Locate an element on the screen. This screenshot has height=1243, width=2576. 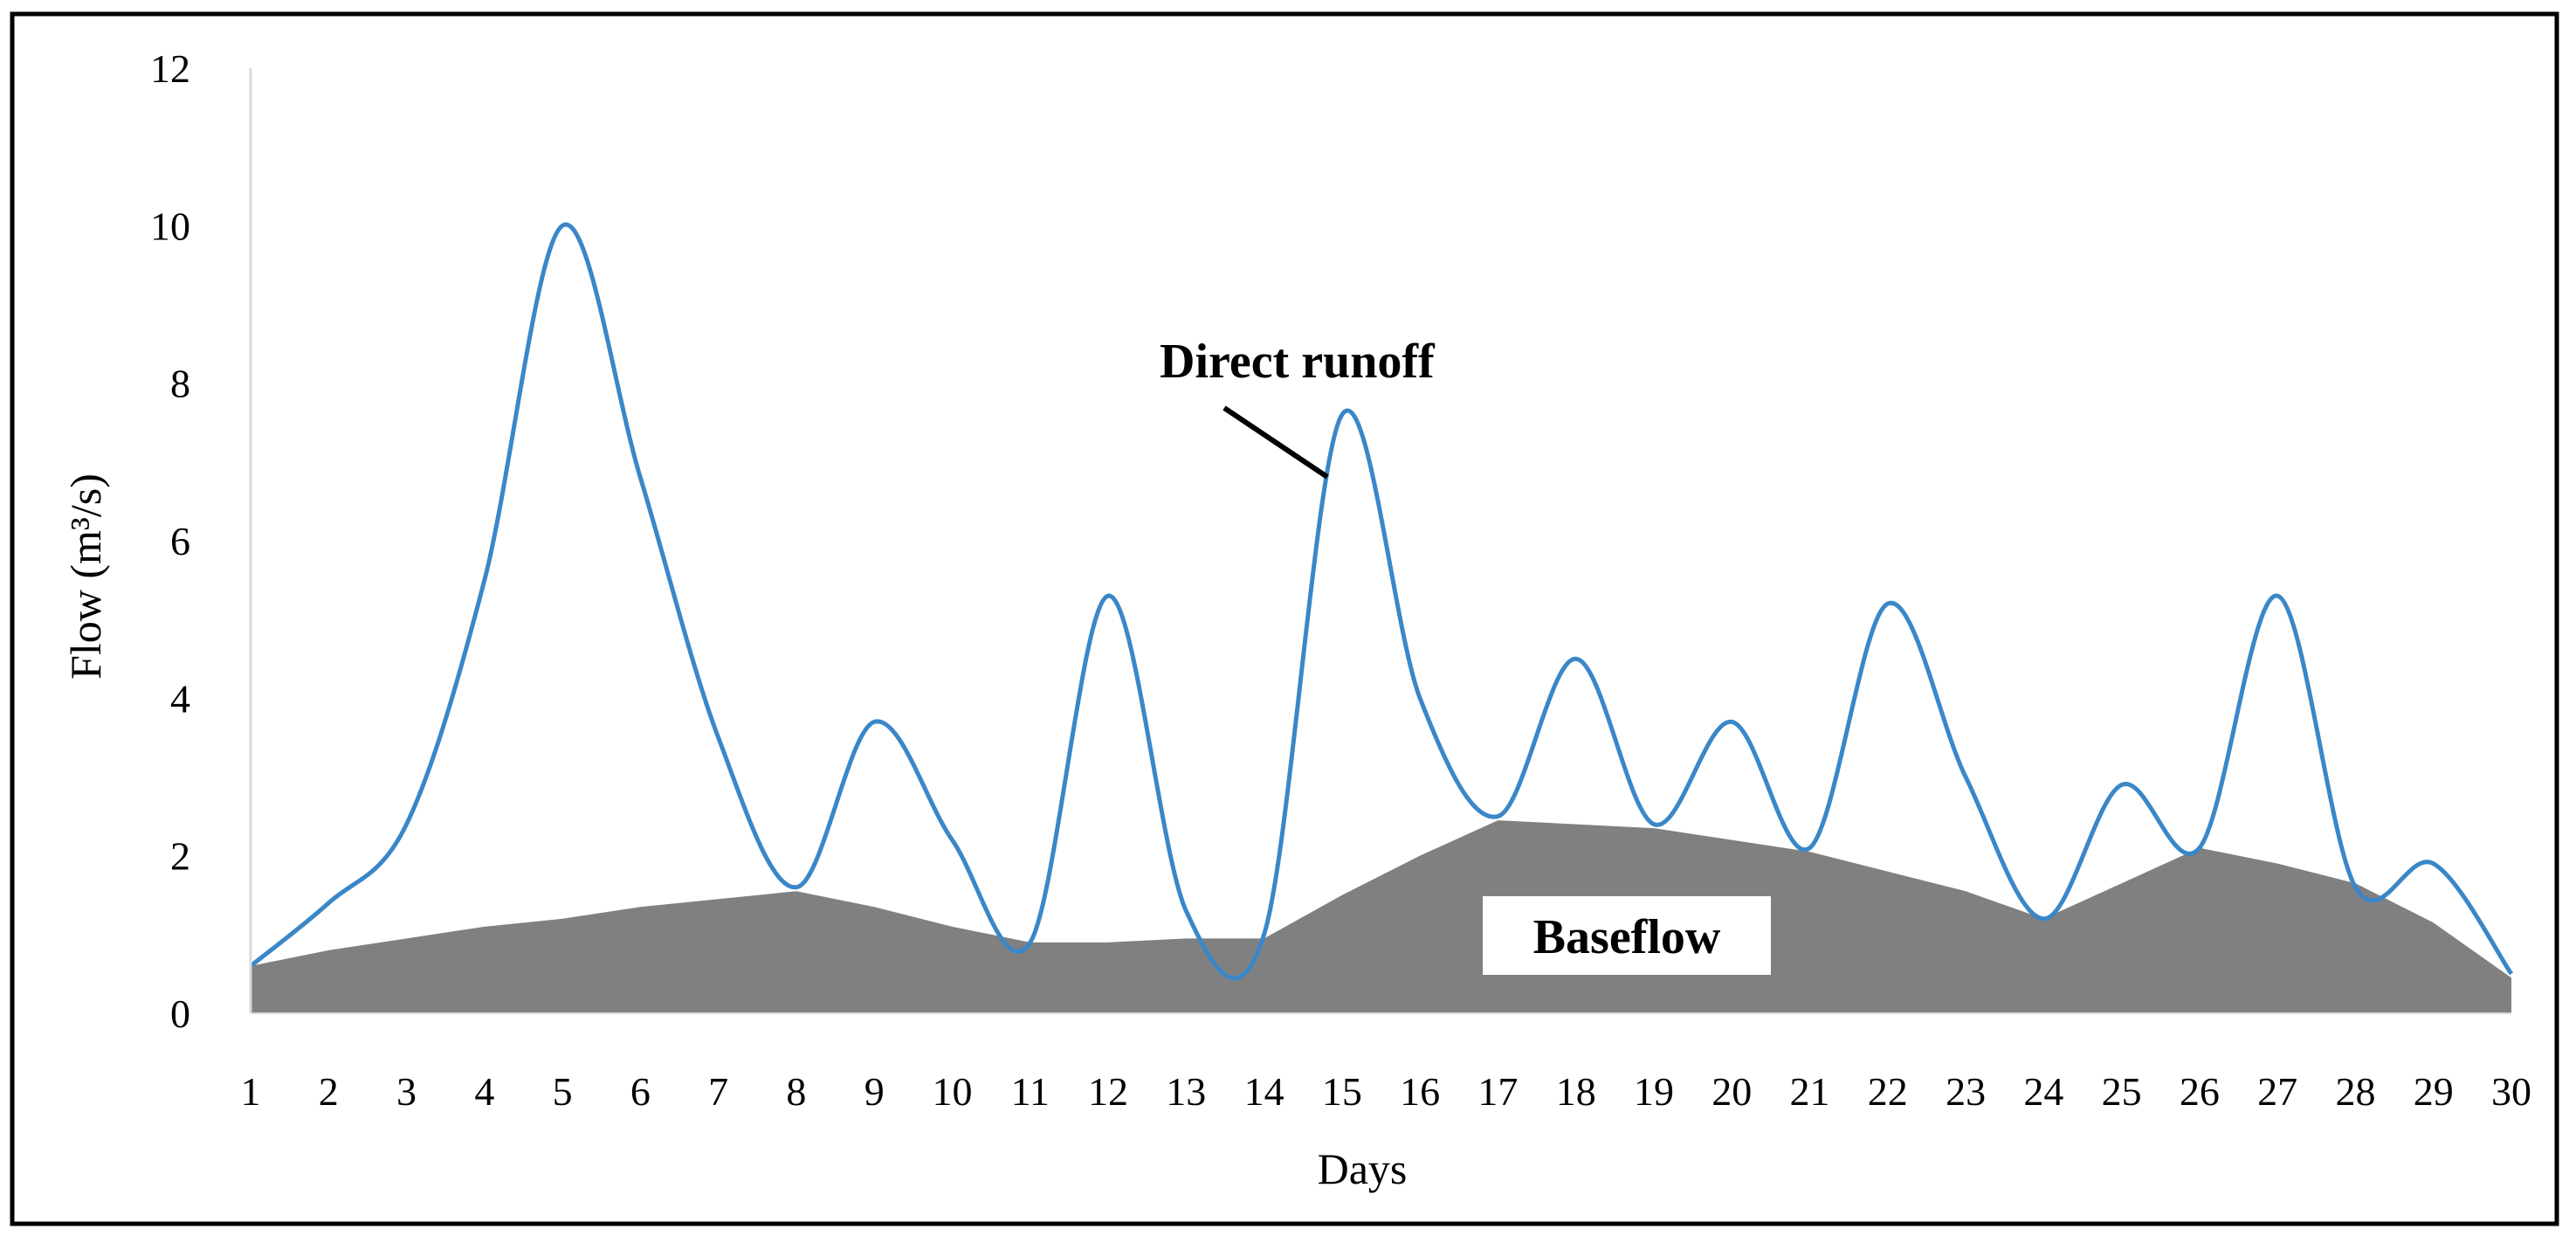
y-tick-label: 2 is located at coordinates (180, 856).